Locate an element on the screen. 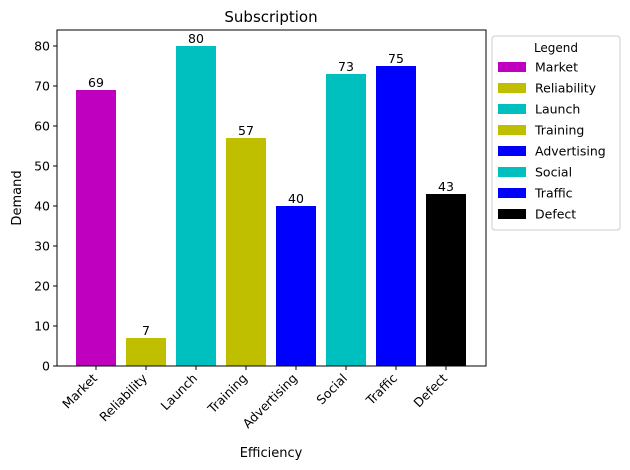 The image size is (630, 470). bar-value-label: 69 is located at coordinates (96, 82).